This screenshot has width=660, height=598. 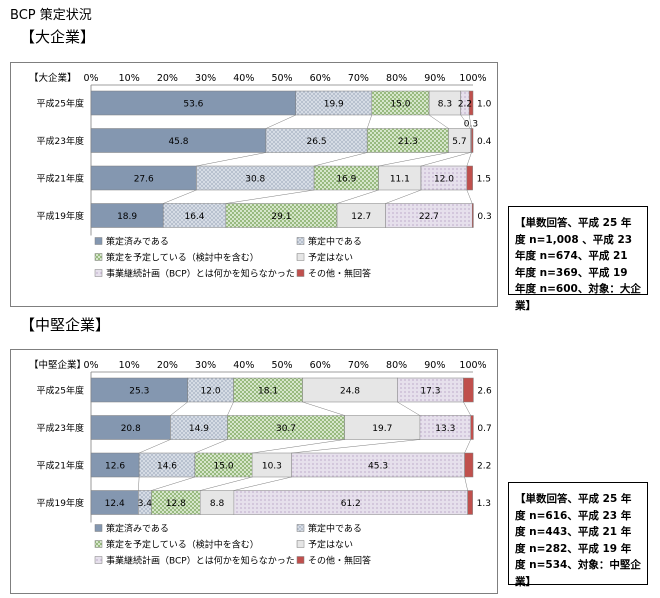 What do you see at coordinates (224, 467) in the screenshot?
I see `data-label: 15.0` at bounding box center [224, 467].